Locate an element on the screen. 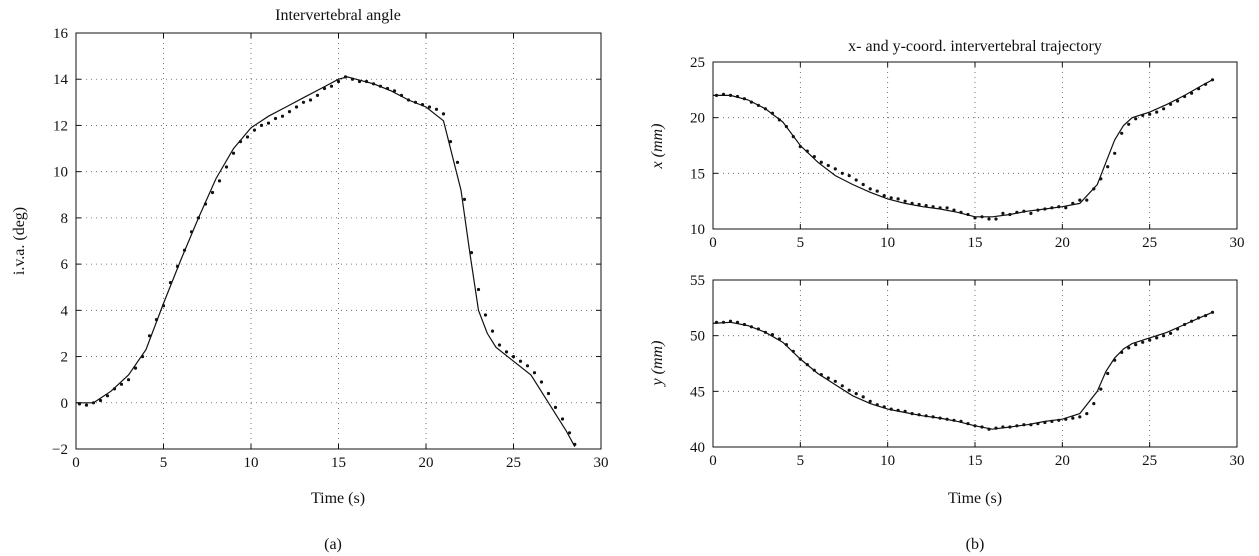 The height and width of the screenshot is (556, 1259). y-tick-label: 0 is located at coordinates (65, 404).